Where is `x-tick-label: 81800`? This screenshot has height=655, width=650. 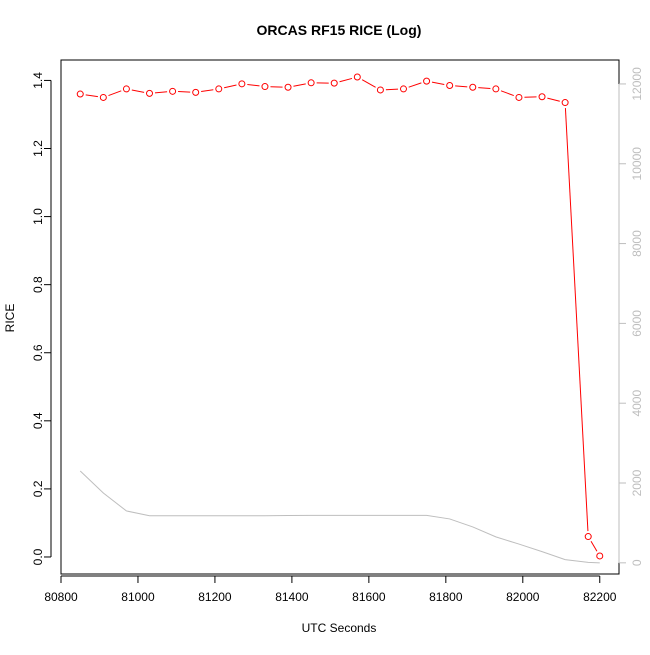
x-tick-label: 81800 is located at coordinates (446, 597).